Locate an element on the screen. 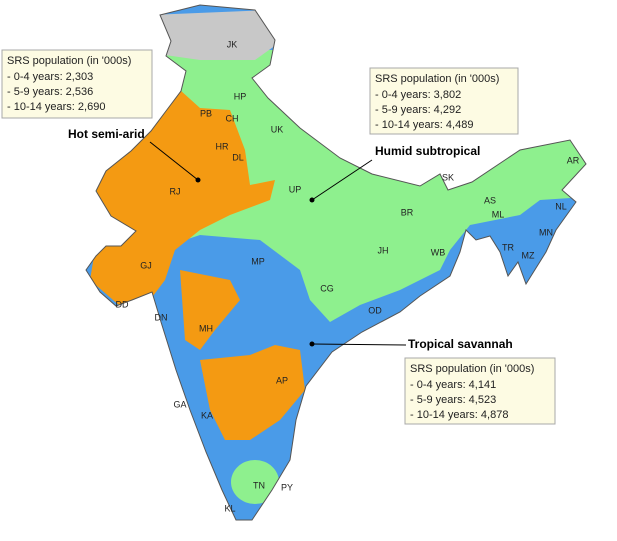 Image resolution: width=617 pixels, height=541 pixels. srs-line: - 0-4 years: 4,141 is located at coordinates (453, 385).